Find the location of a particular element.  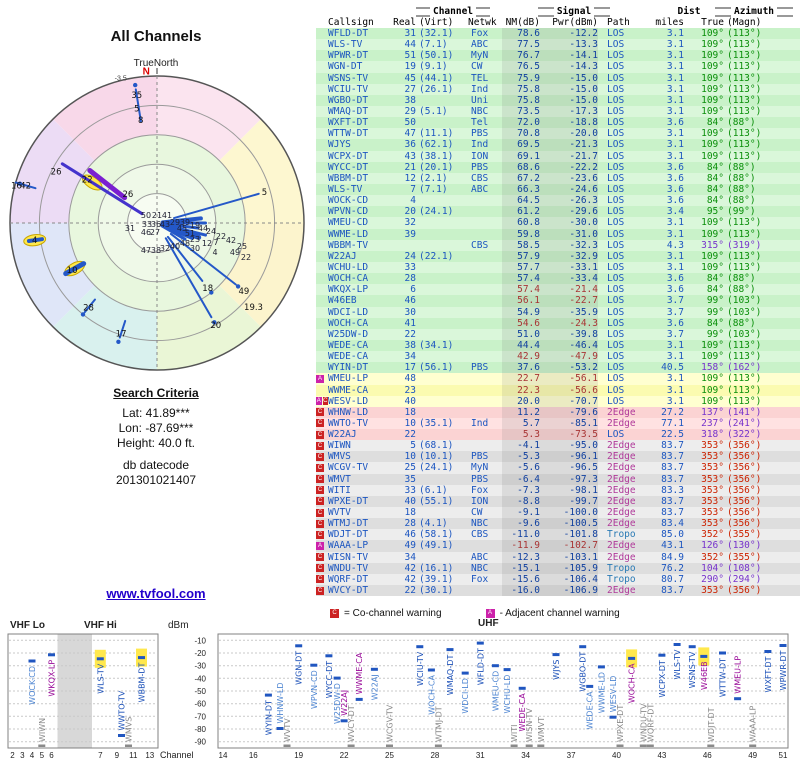

svg-text: 46 is located at coordinates (707, 755).